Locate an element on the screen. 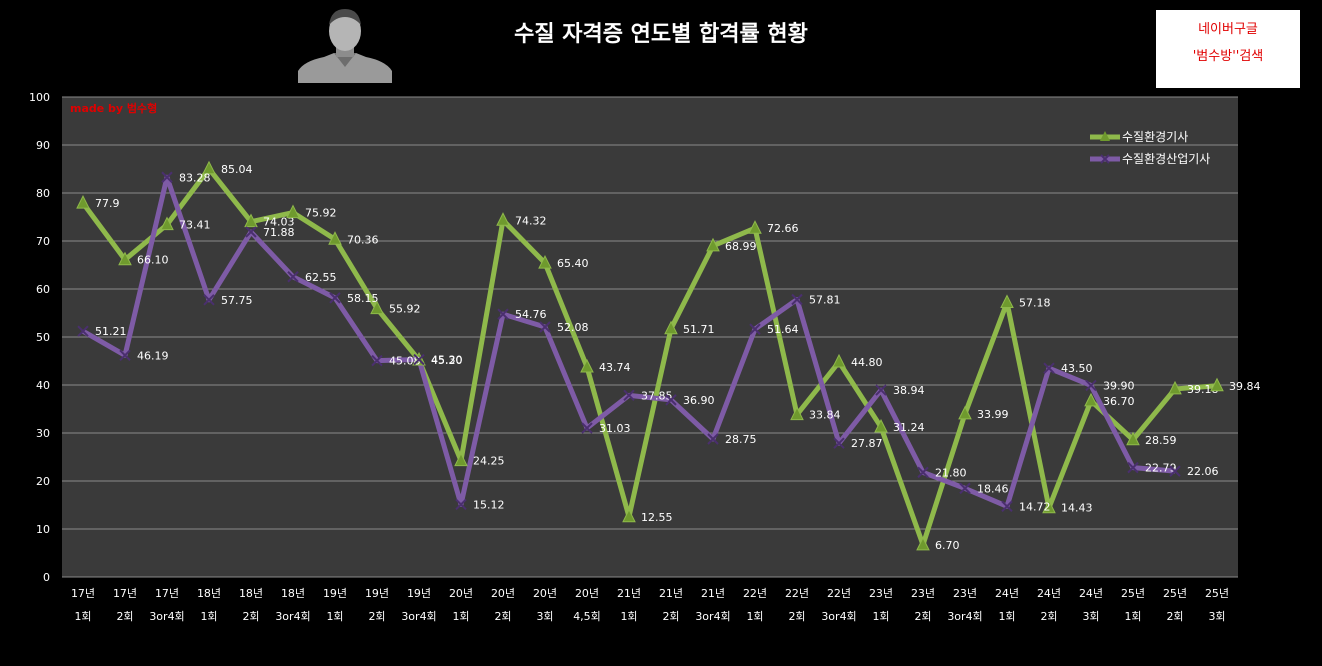 The height and width of the screenshot is (666, 1322). data-label: 68.99 is located at coordinates (741, 246).